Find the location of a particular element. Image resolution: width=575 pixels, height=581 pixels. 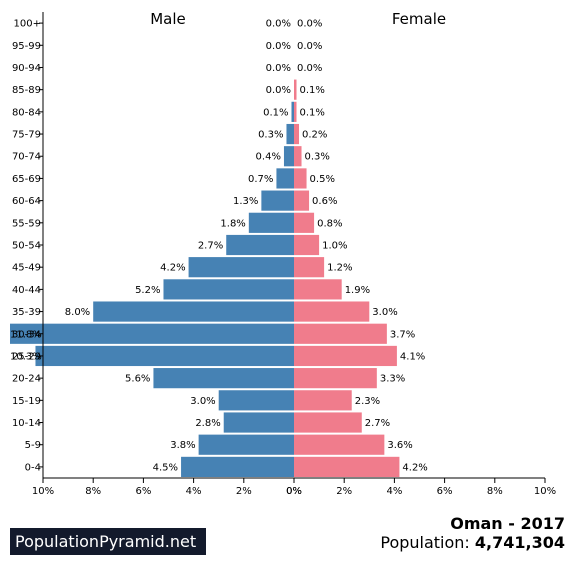

male-value-label: 5.2% is located at coordinates (147, 290).